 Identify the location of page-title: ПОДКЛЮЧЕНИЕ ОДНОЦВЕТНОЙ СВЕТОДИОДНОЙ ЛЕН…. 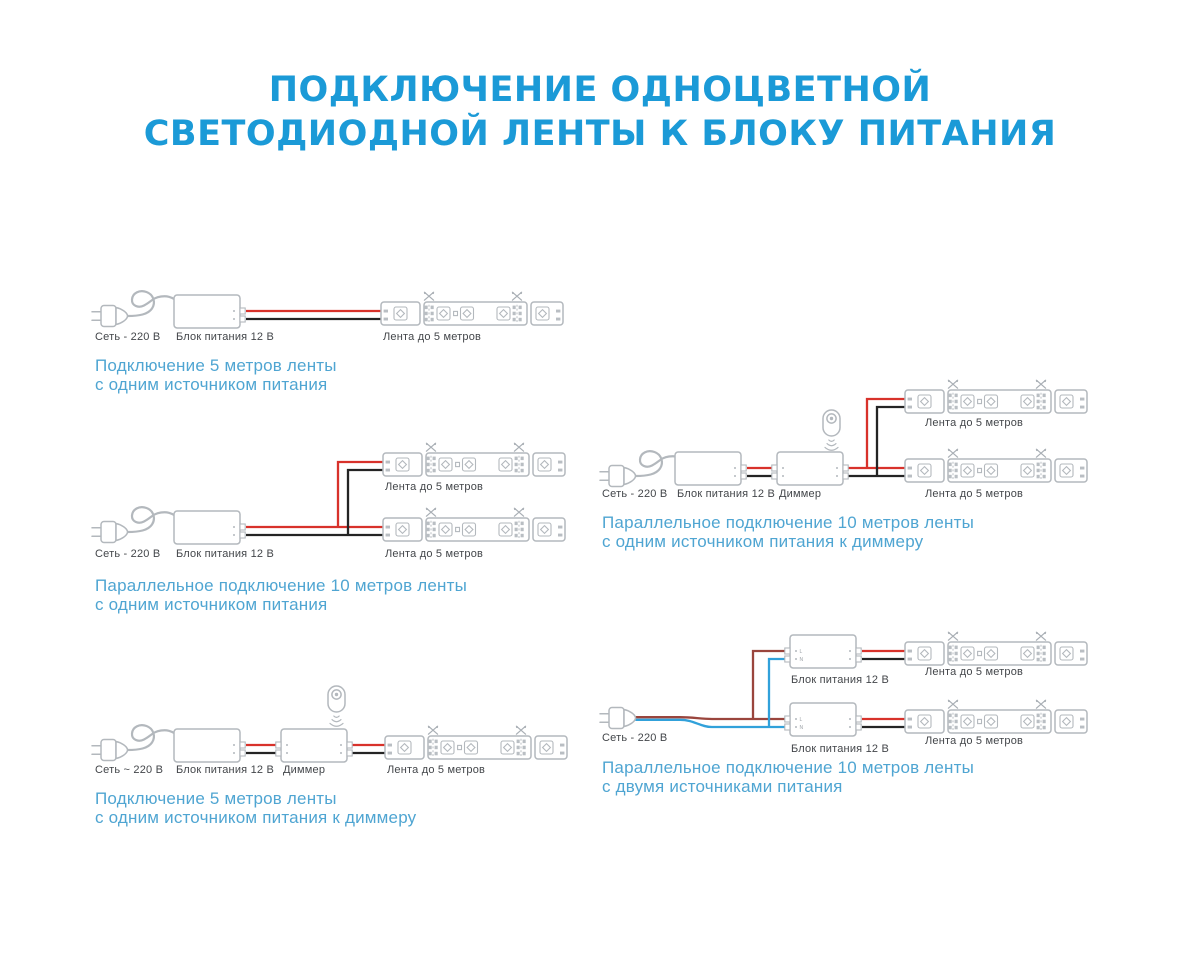
(600, 112).